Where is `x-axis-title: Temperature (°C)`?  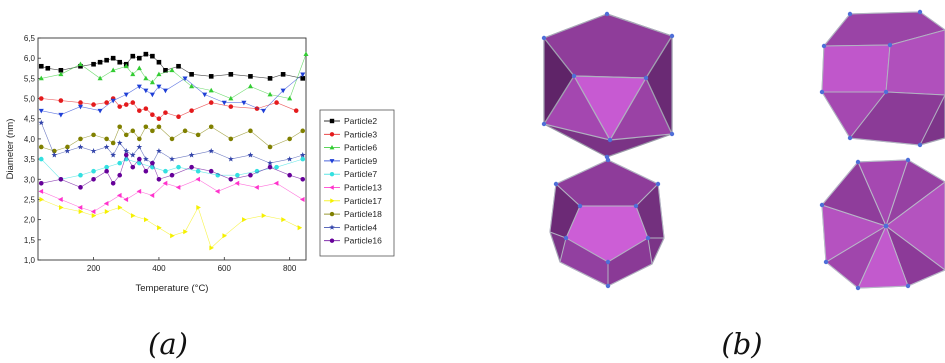 x-axis-title: Temperature (°C) is located at coordinates (172, 288).